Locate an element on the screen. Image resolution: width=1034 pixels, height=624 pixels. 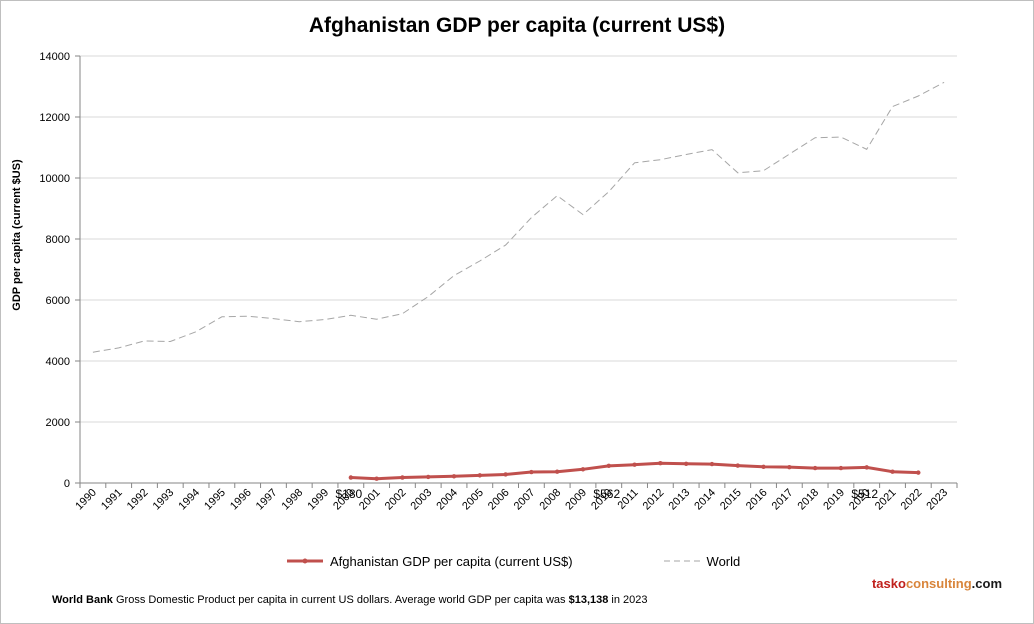
y-tick-label: 14000 is located at coordinates (54, 57).